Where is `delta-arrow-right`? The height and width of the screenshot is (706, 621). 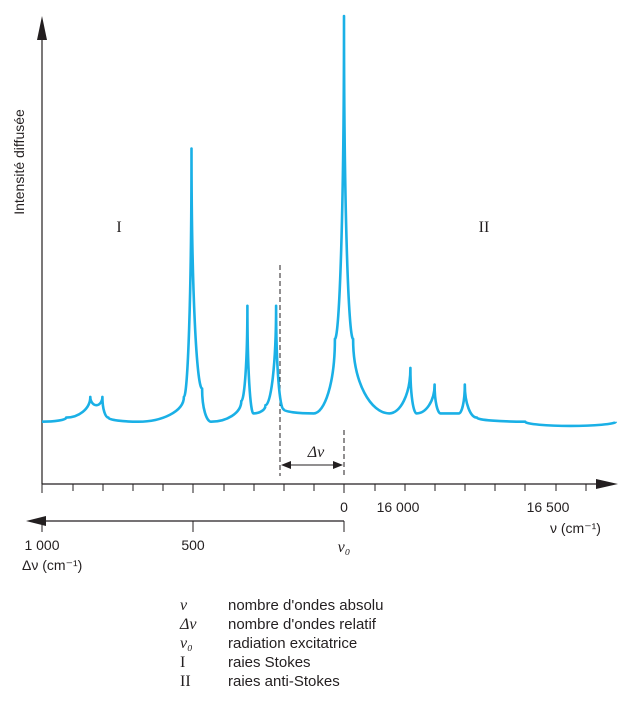
delta-arrow-right is located at coordinates (338, 465).